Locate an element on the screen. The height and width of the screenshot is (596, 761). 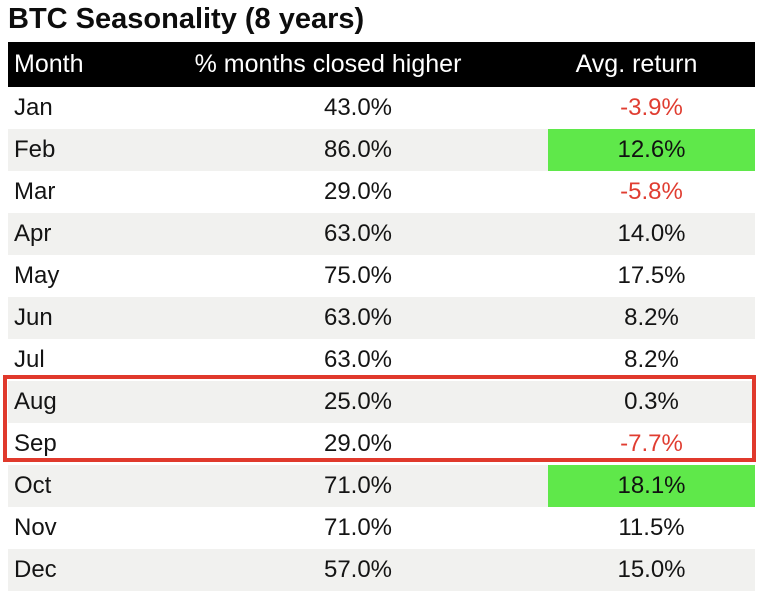
month-cell: Apr is located at coordinates (33, 233).